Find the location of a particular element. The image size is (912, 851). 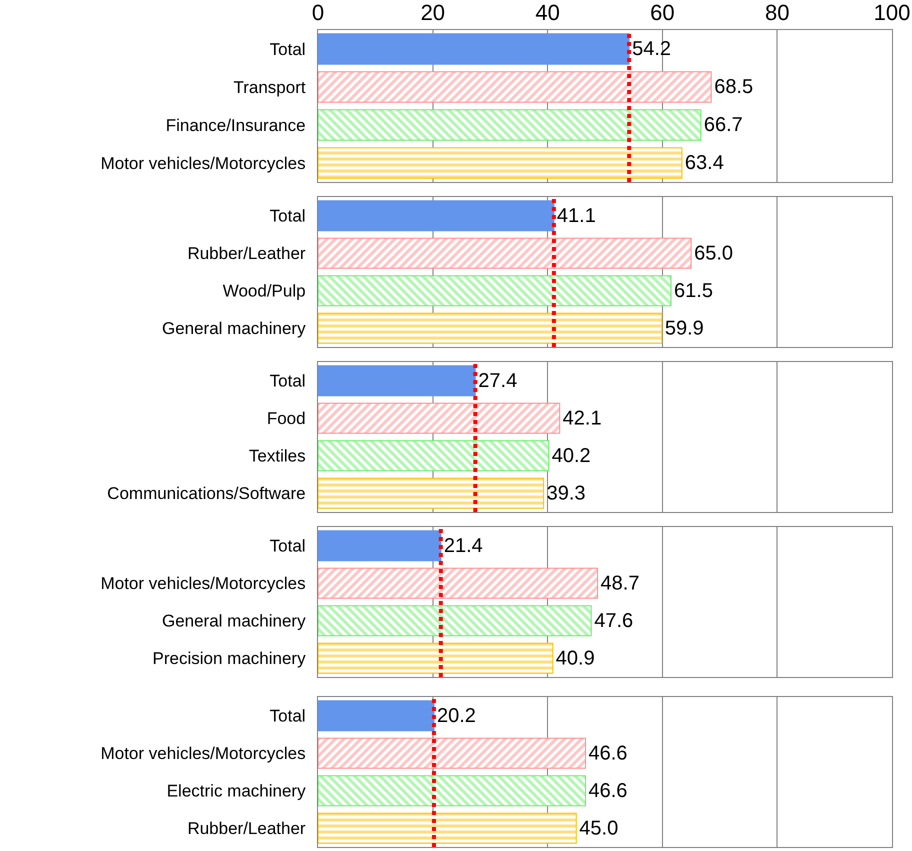

data-label: 59.9 is located at coordinates (684, 328).